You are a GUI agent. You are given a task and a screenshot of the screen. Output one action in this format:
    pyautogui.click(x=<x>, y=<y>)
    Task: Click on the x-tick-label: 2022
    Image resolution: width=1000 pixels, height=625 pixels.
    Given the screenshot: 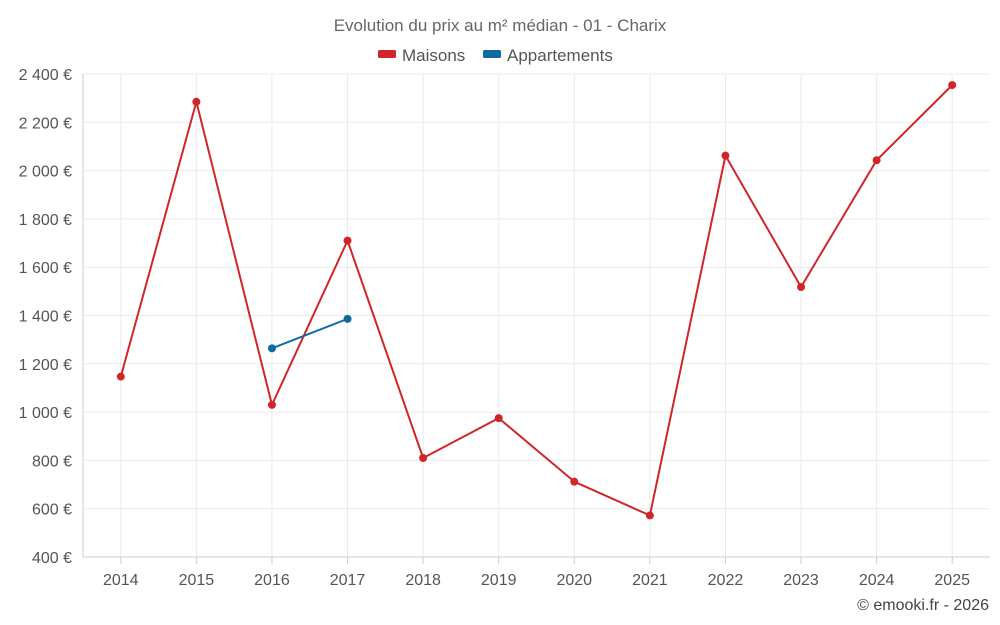 What is the action you would take?
    pyautogui.click(x=726, y=580)
    